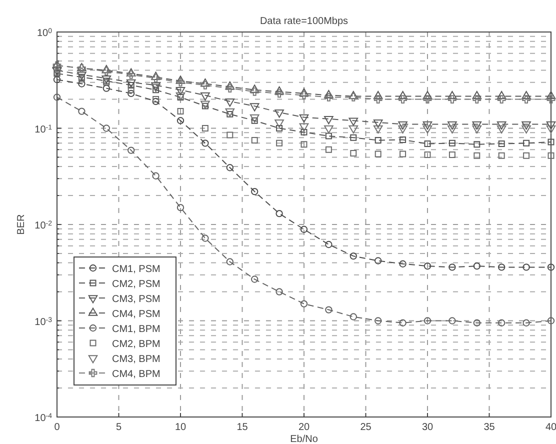 Image resolution: width=556 pixels, height=444 pixels. Describe the element at coordinates (136, 374) in the screenshot. I see `legend-label: CM4, BPM` at that location.